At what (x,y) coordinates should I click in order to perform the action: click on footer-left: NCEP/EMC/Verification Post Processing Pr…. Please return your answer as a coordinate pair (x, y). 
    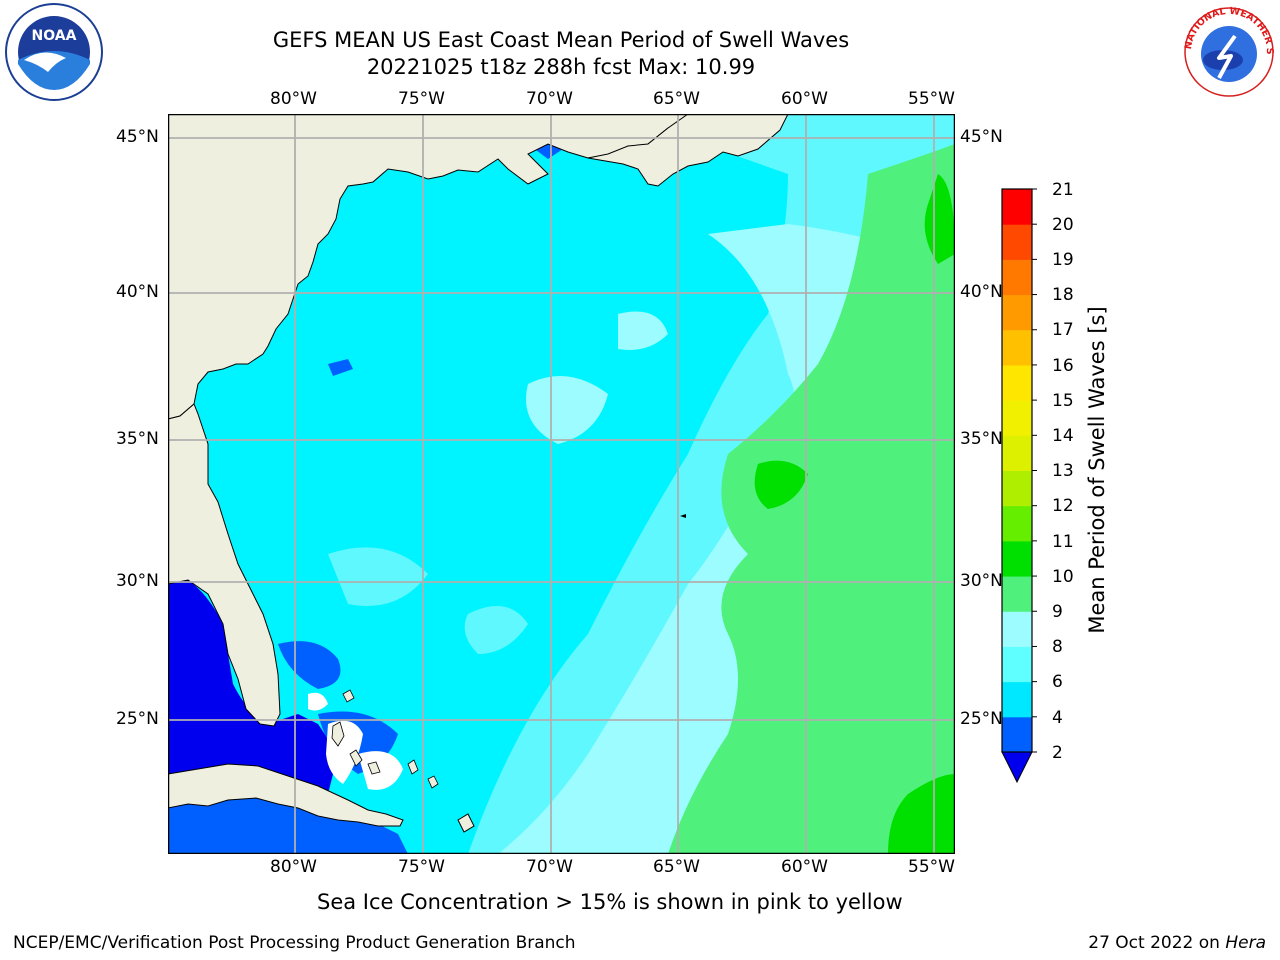
    Looking at the image, I should click on (294, 943).